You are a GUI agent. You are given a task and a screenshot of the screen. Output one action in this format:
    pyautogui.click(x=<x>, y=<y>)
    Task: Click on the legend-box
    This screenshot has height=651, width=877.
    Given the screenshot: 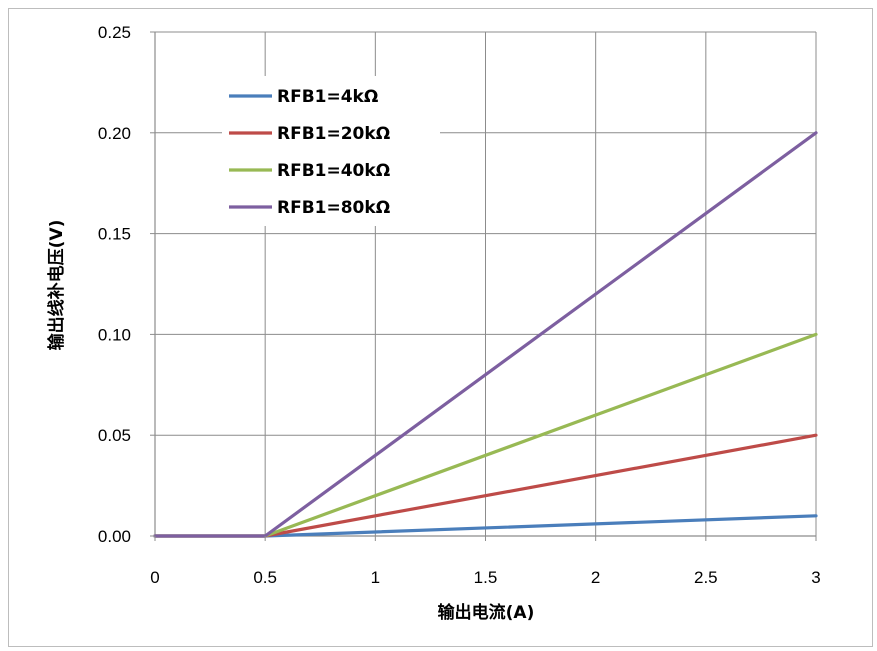 What is the action you would take?
    pyautogui.click(x=331, y=151)
    